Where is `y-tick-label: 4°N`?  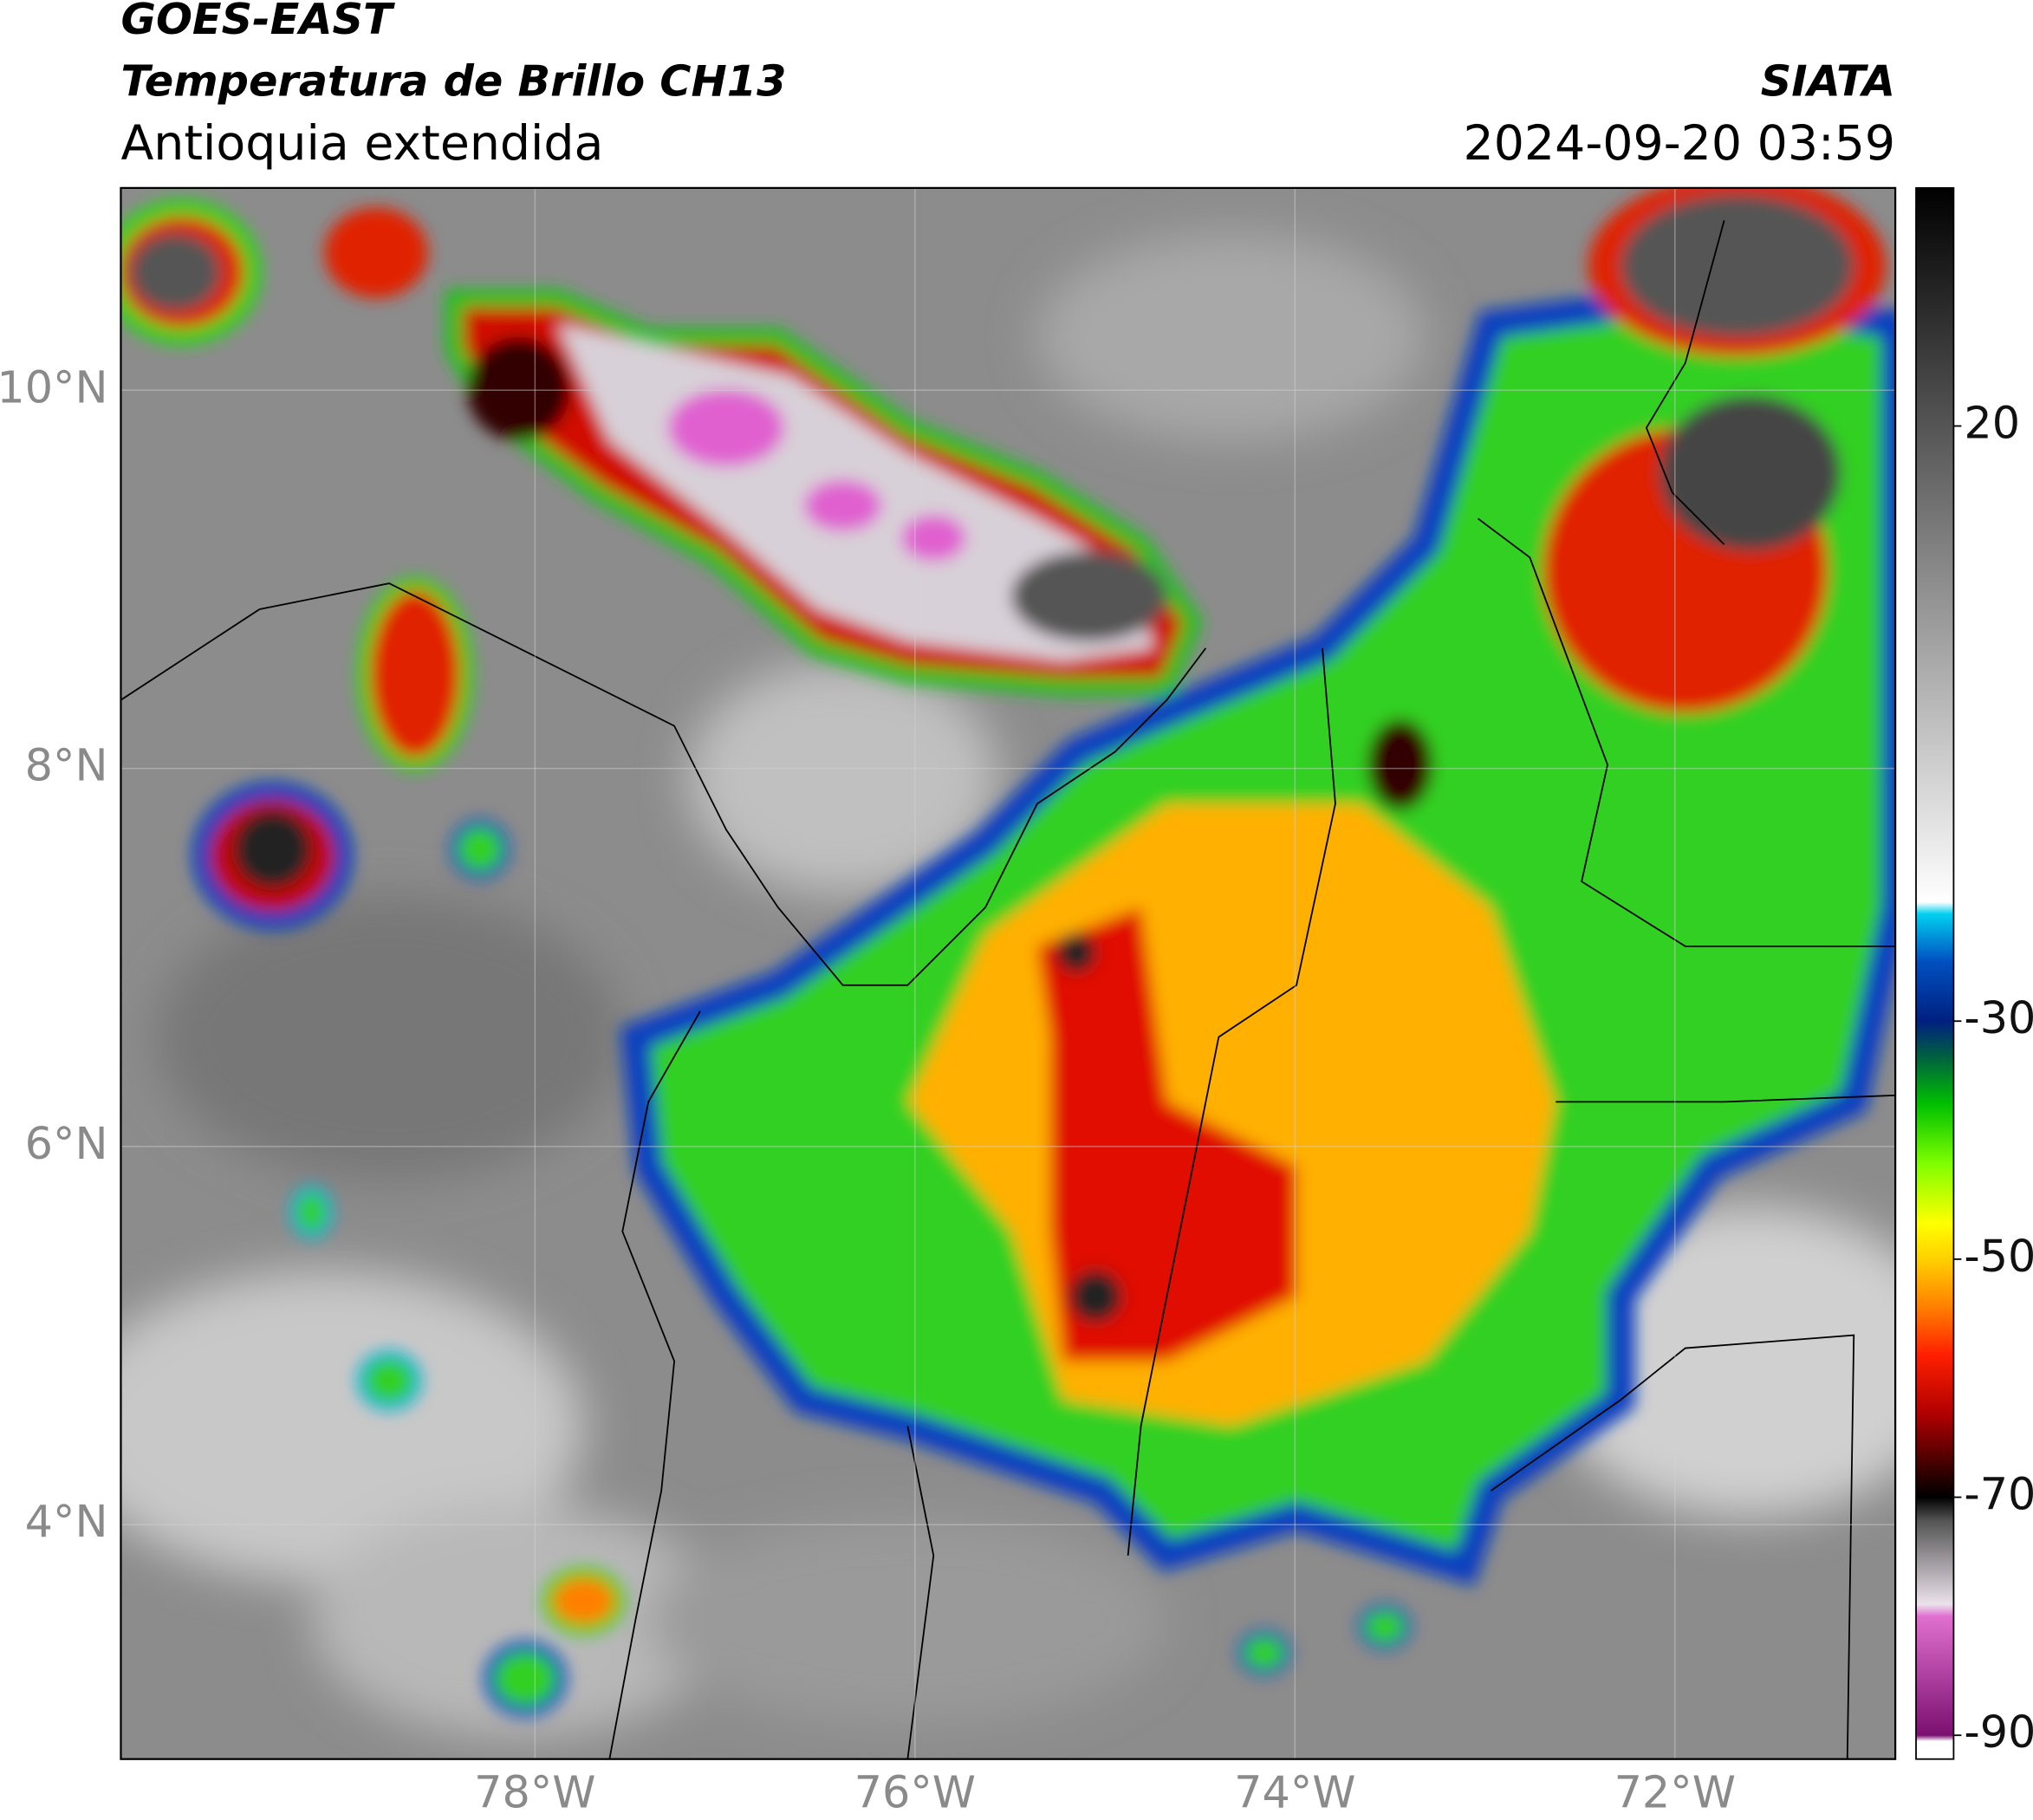 y-tick-label: 4°N is located at coordinates (66, 1521).